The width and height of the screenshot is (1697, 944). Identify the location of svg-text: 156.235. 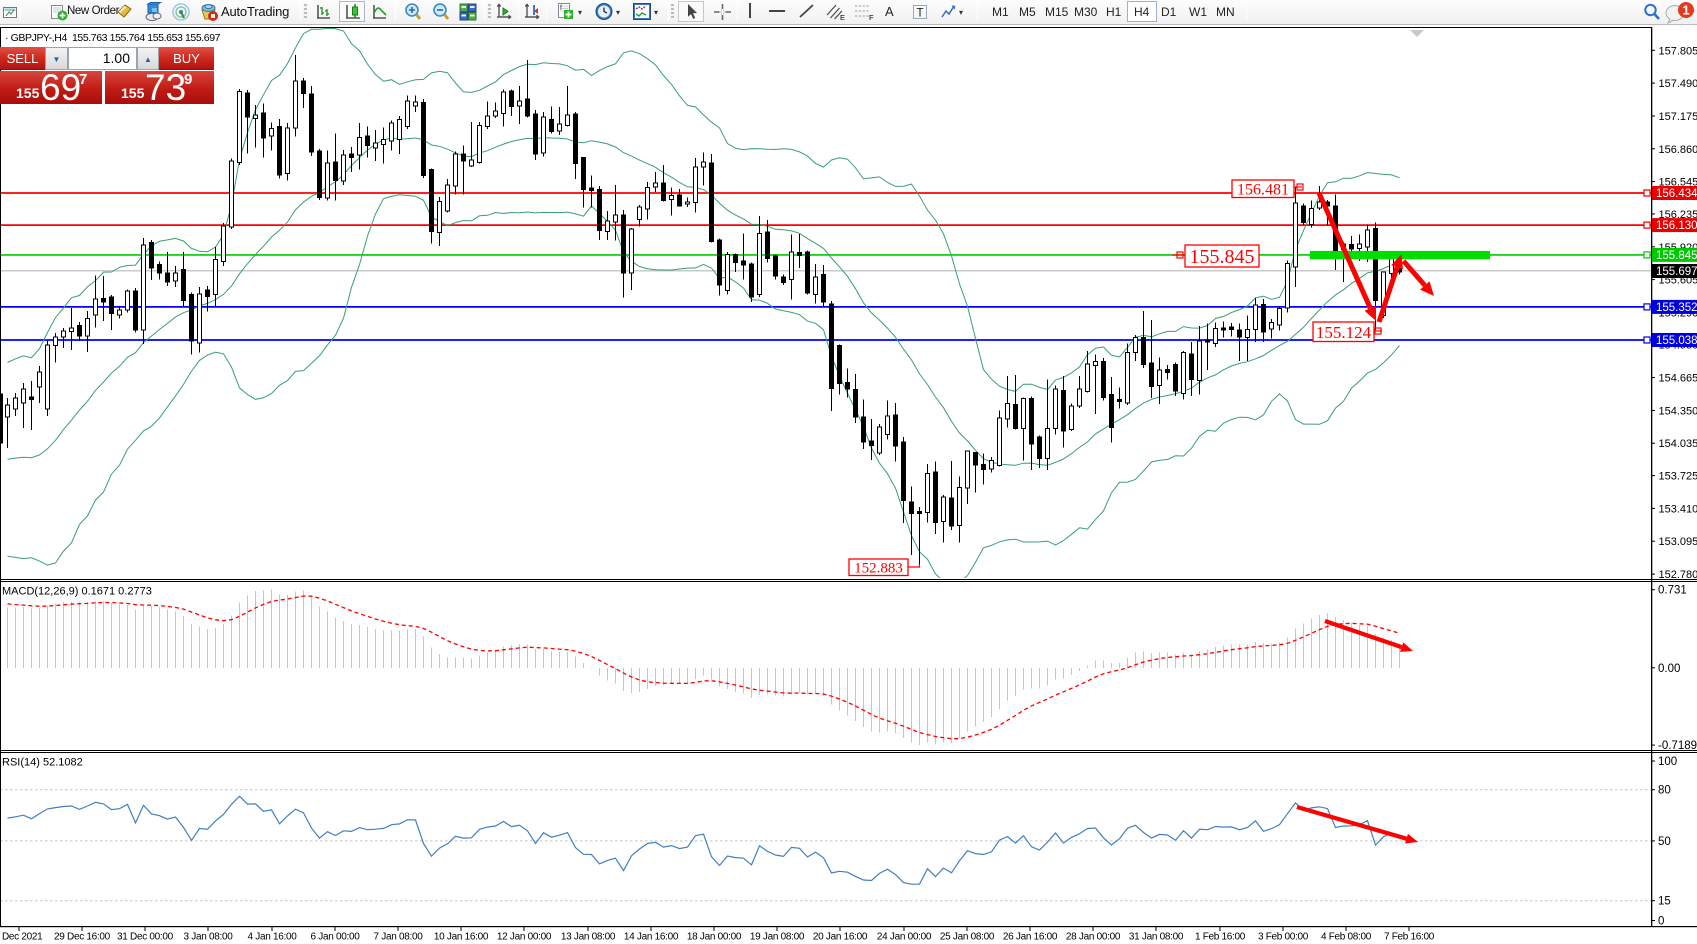
(1678, 215).